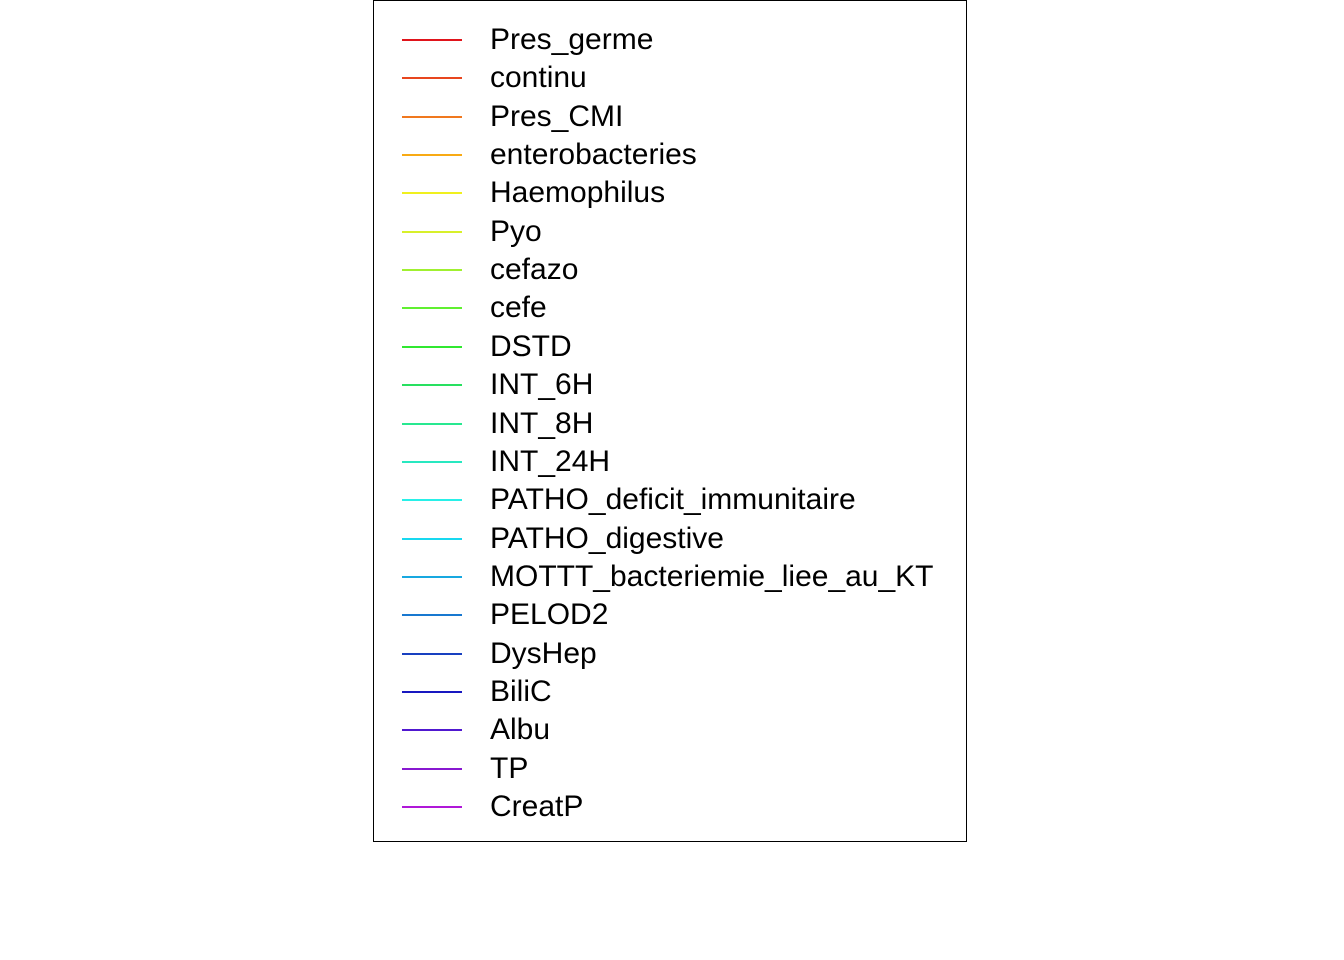  What do you see at coordinates (549, 615) in the screenshot?
I see `legend-label: PELOD2` at bounding box center [549, 615].